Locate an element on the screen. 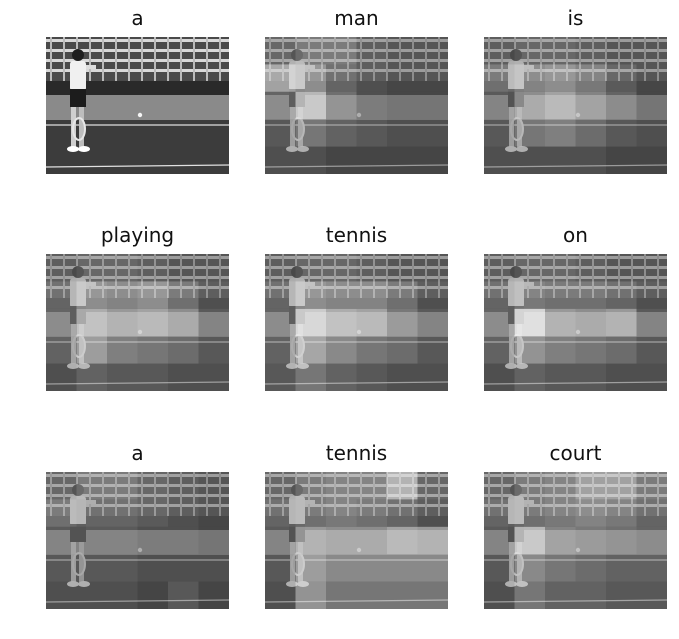 The width and height of the screenshot is (679, 639). court-line is located at coordinates (575, 166).